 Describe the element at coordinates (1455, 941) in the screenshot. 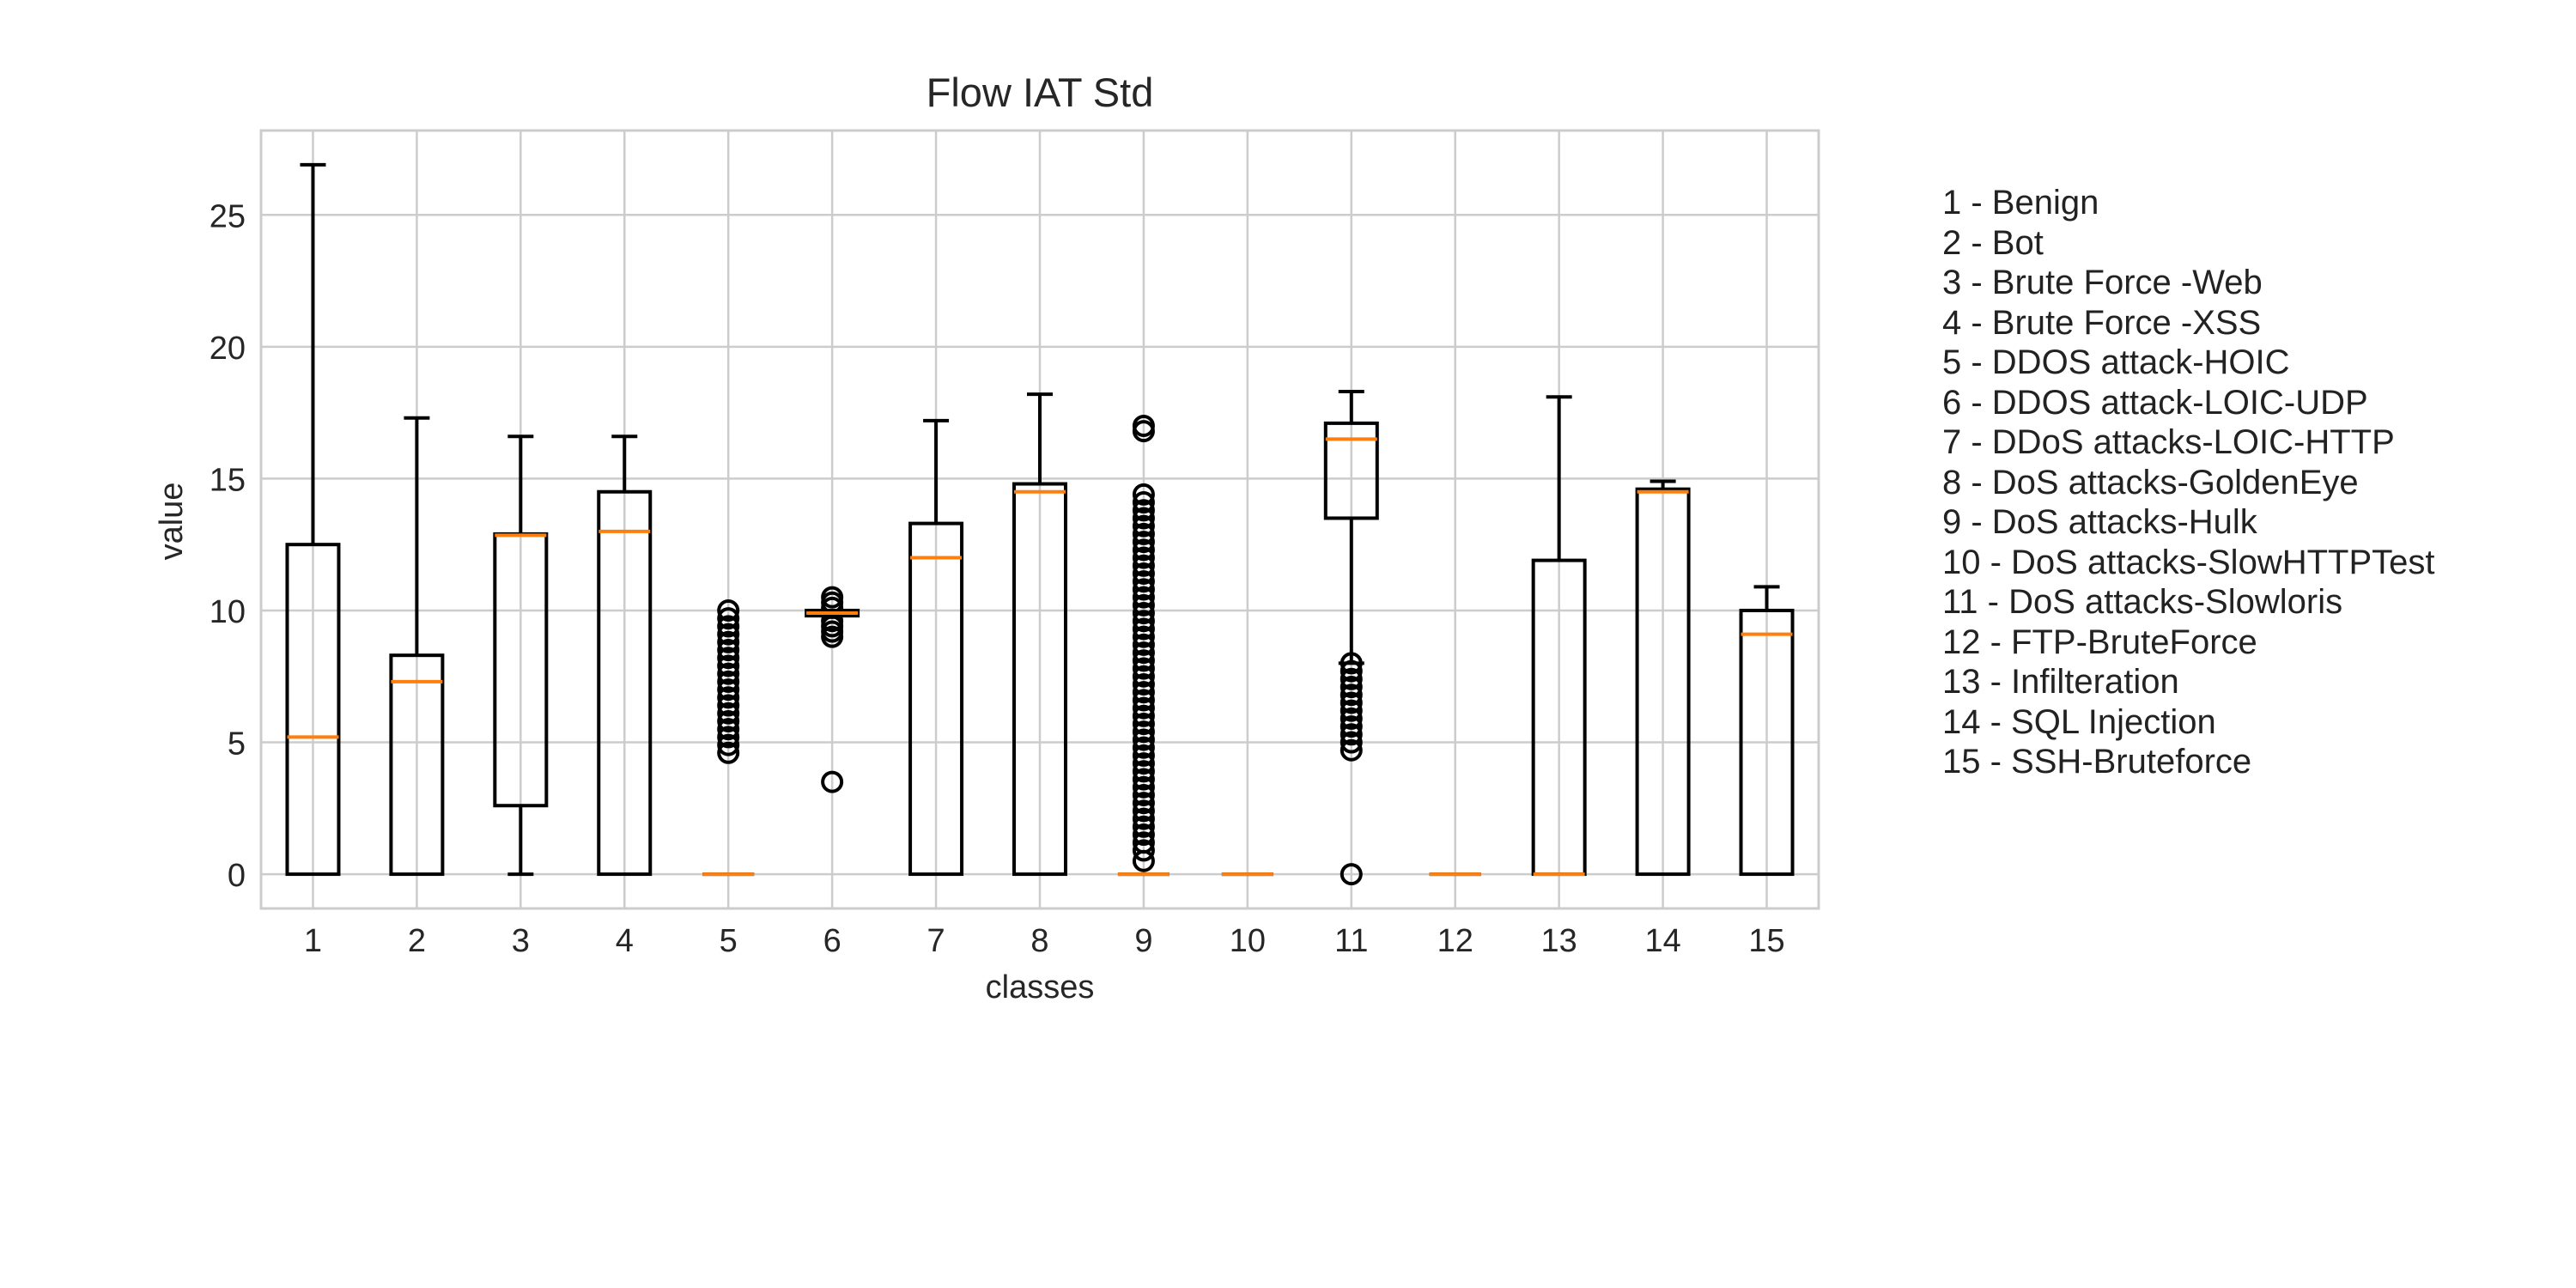

I see `x-tick-label: 12` at that location.